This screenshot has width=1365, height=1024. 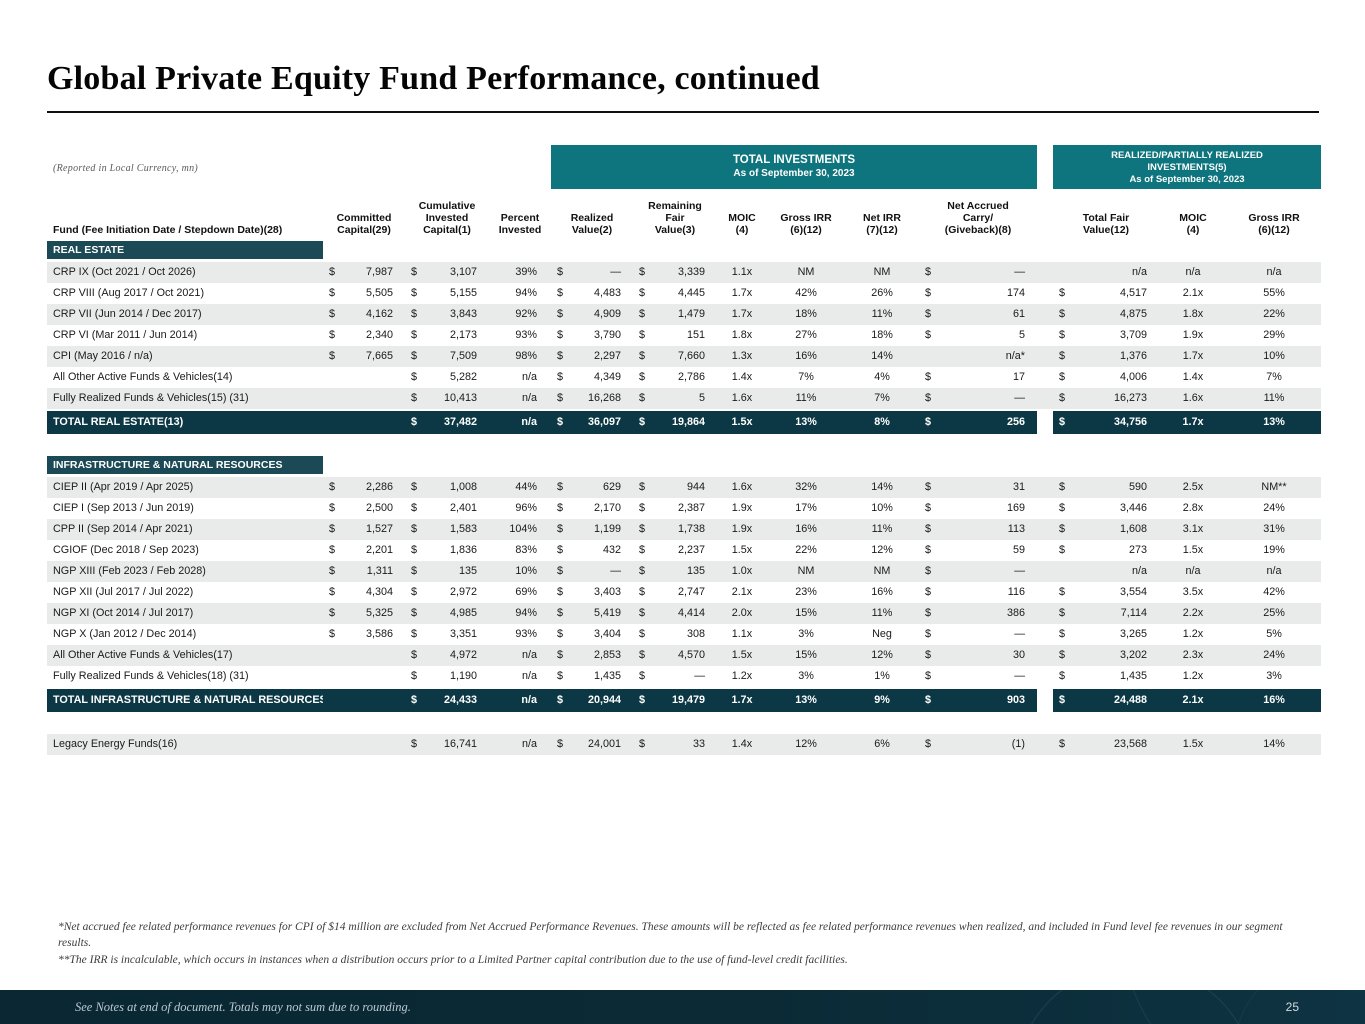 I want to click on cell-value: 20,944, so click(x=604, y=700).